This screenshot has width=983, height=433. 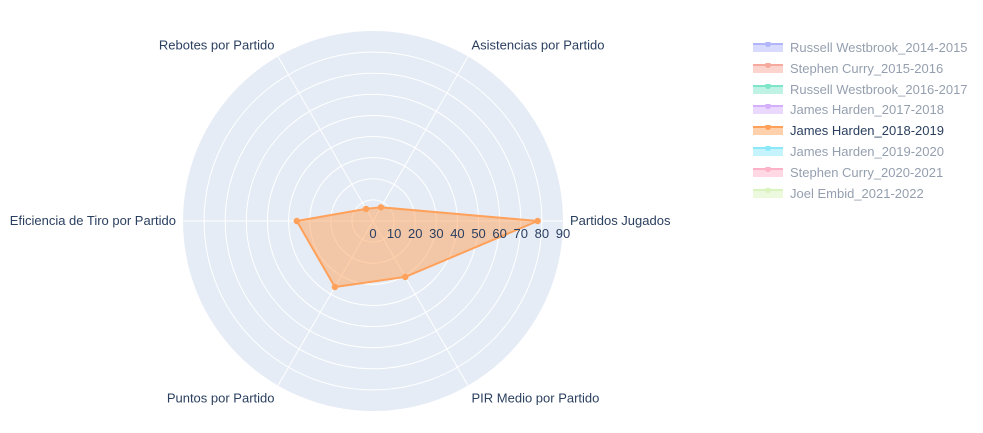 I want to click on legend-label: Stephen Curry_2020-2021, so click(x=867, y=172).